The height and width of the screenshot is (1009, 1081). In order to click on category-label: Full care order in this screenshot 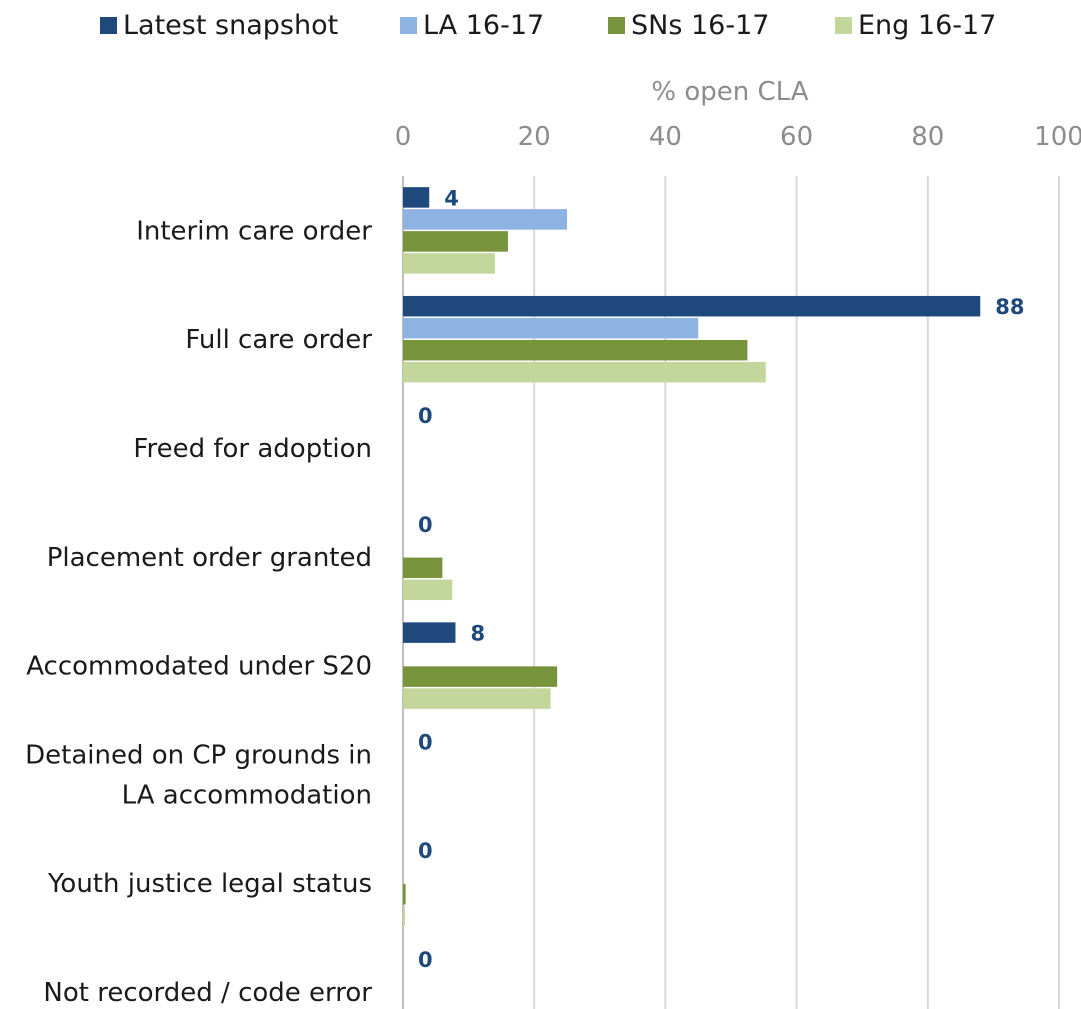, I will do `click(278, 340)`.